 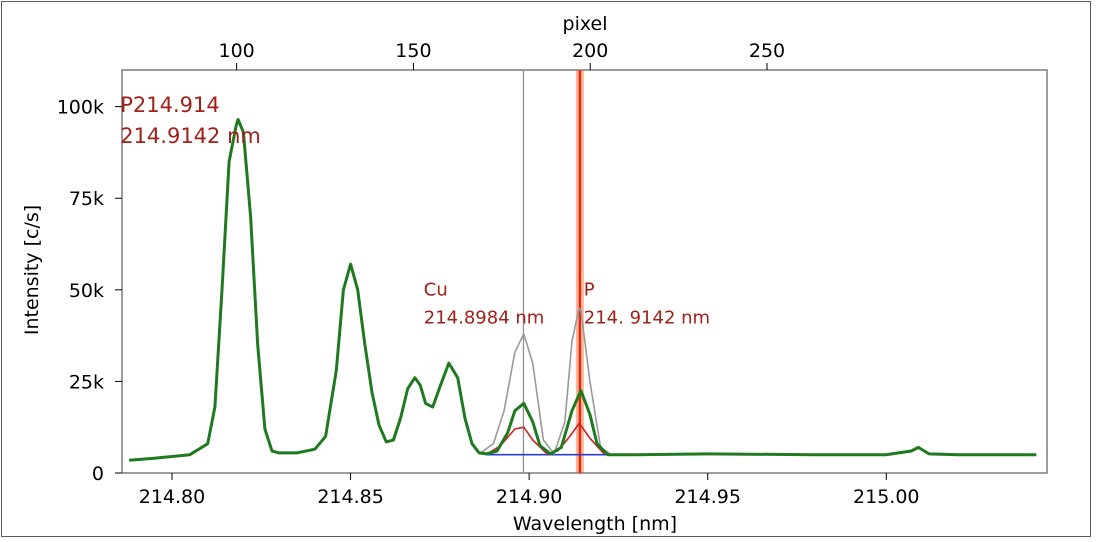 I want to click on y-tick-label-1: 25k, so click(x=86, y=382).